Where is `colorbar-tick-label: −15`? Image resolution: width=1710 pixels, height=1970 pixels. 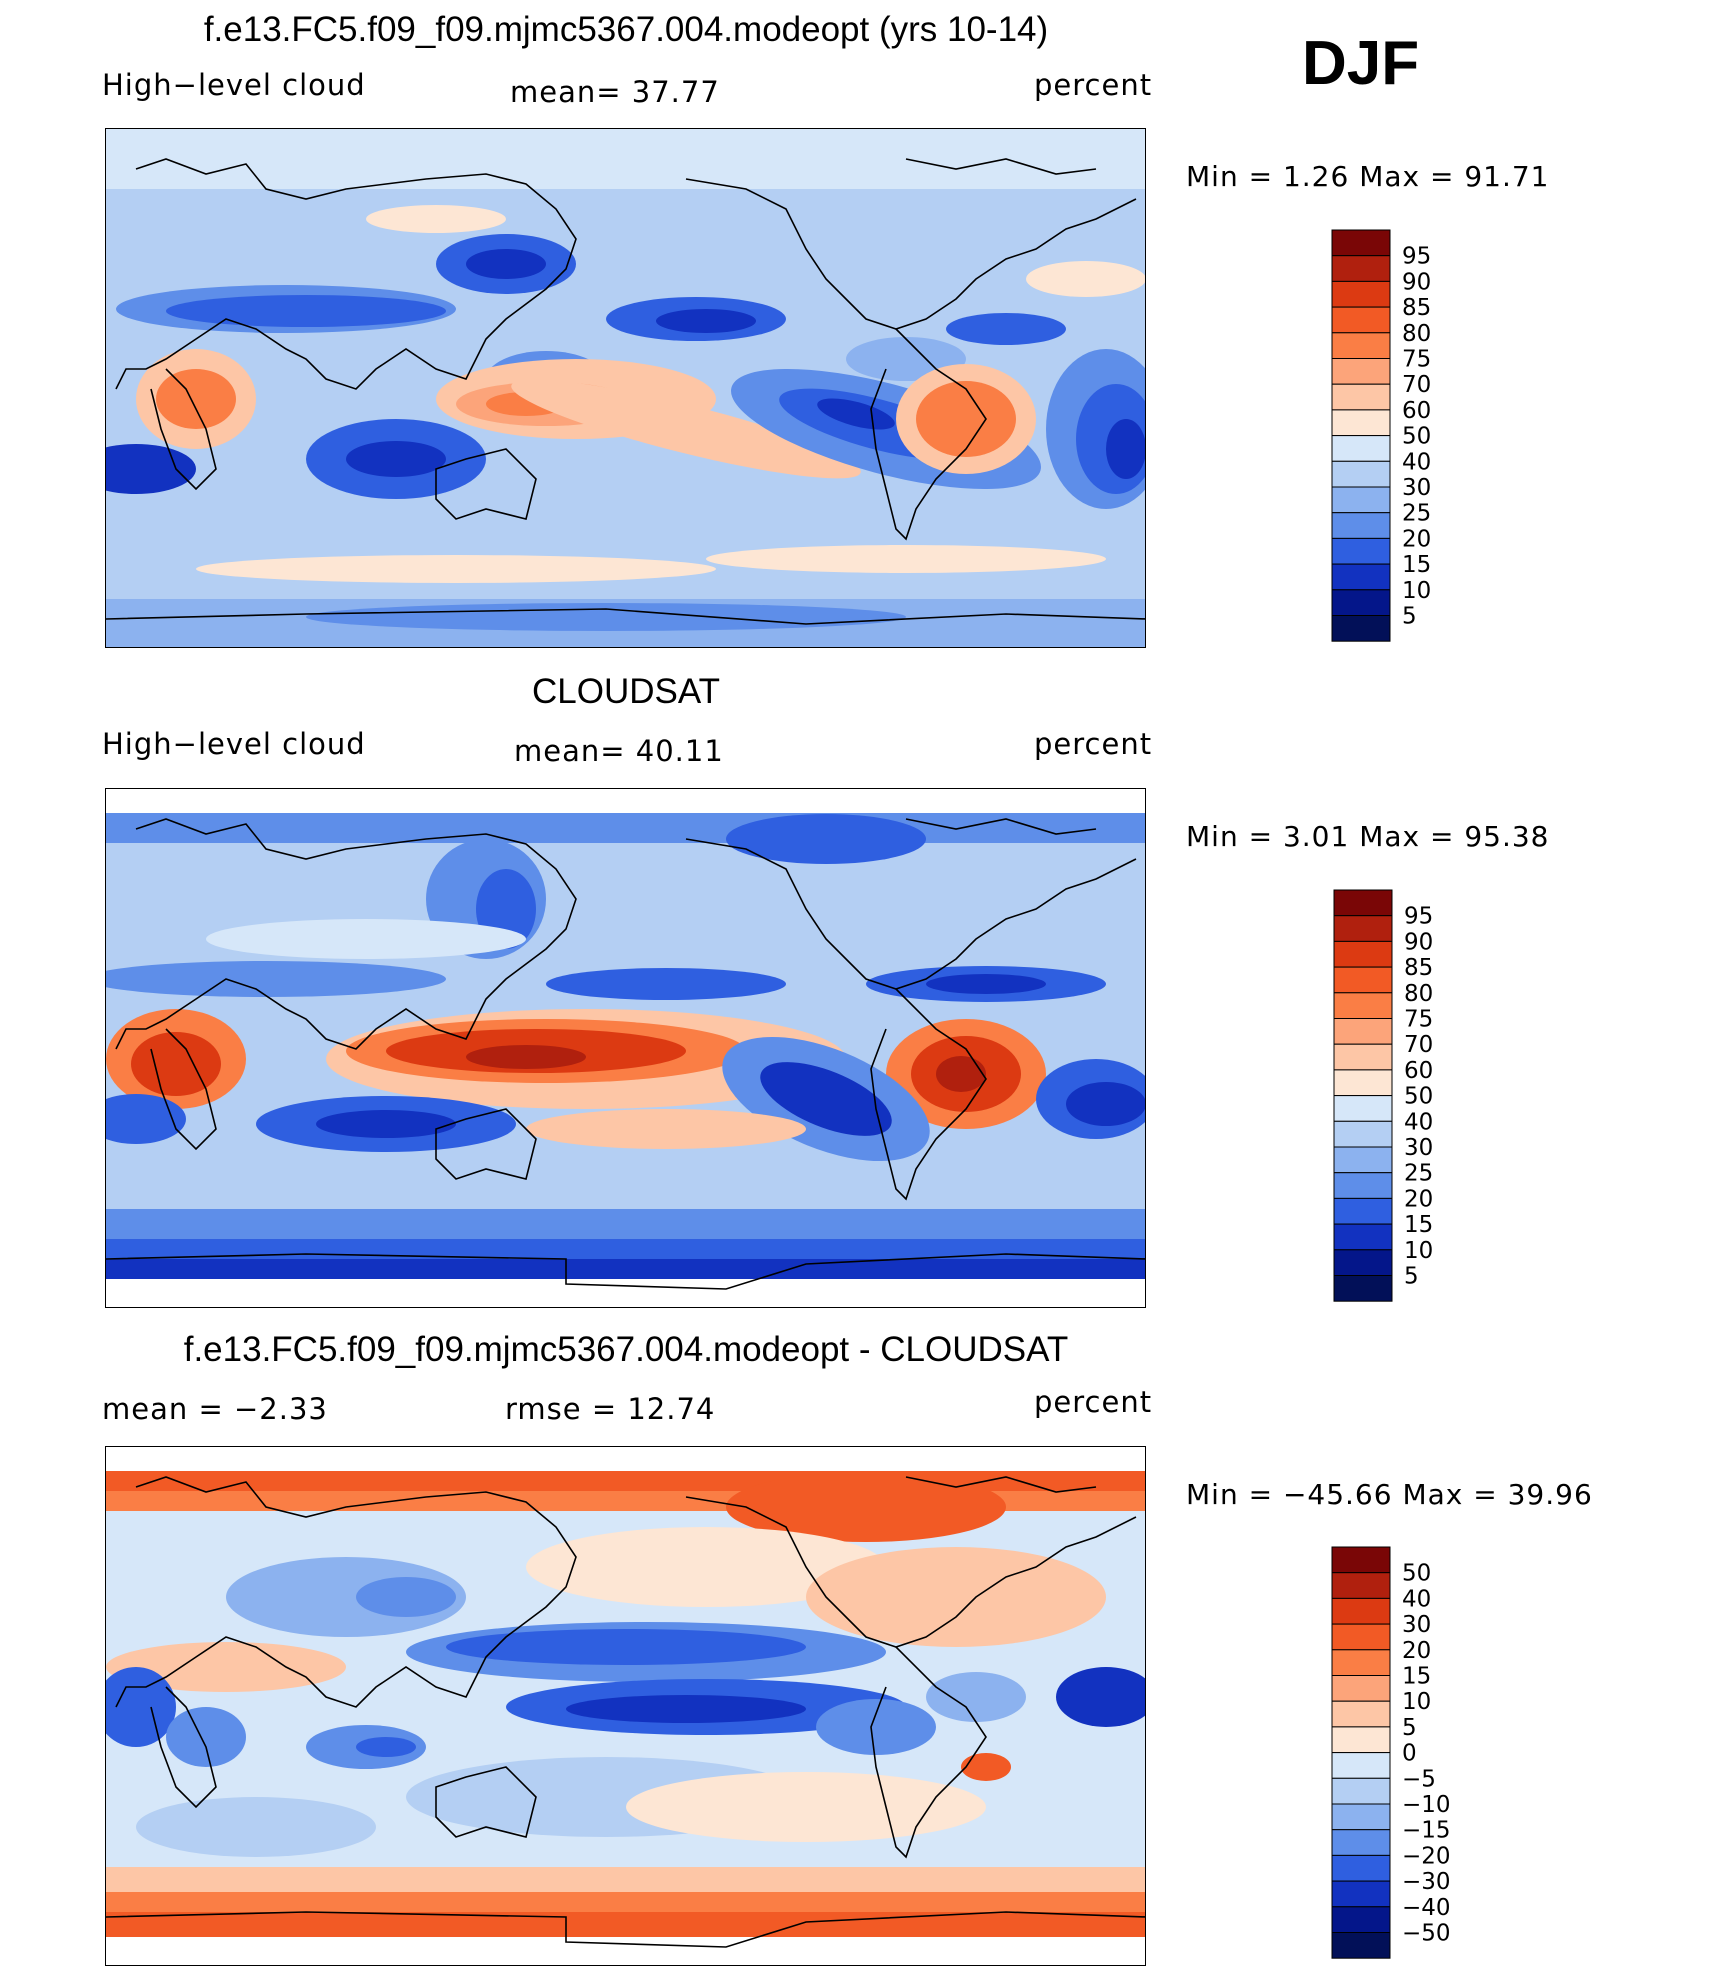 colorbar-tick-label: −15 is located at coordinates (1426, 1831).